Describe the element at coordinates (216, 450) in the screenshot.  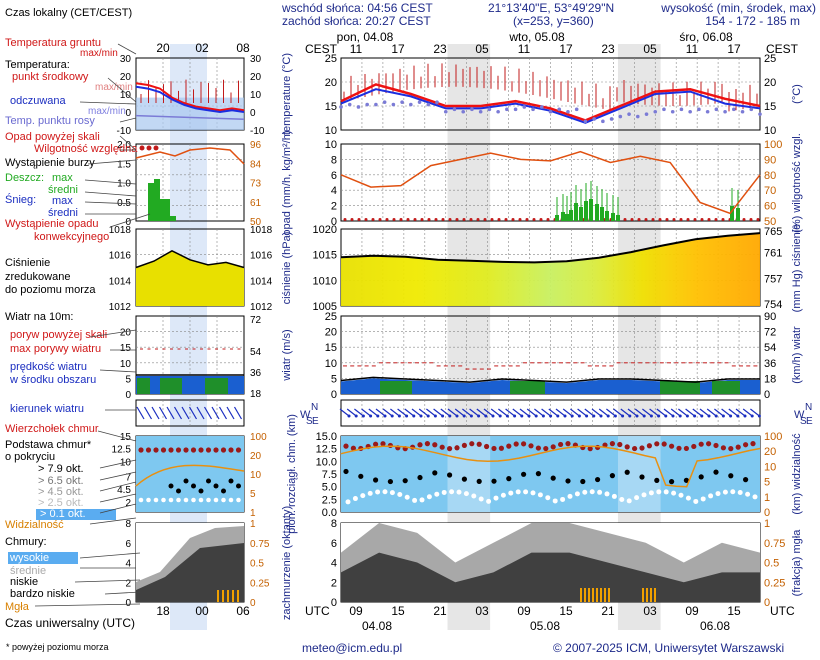
I see `small-cloud-top` at that location.